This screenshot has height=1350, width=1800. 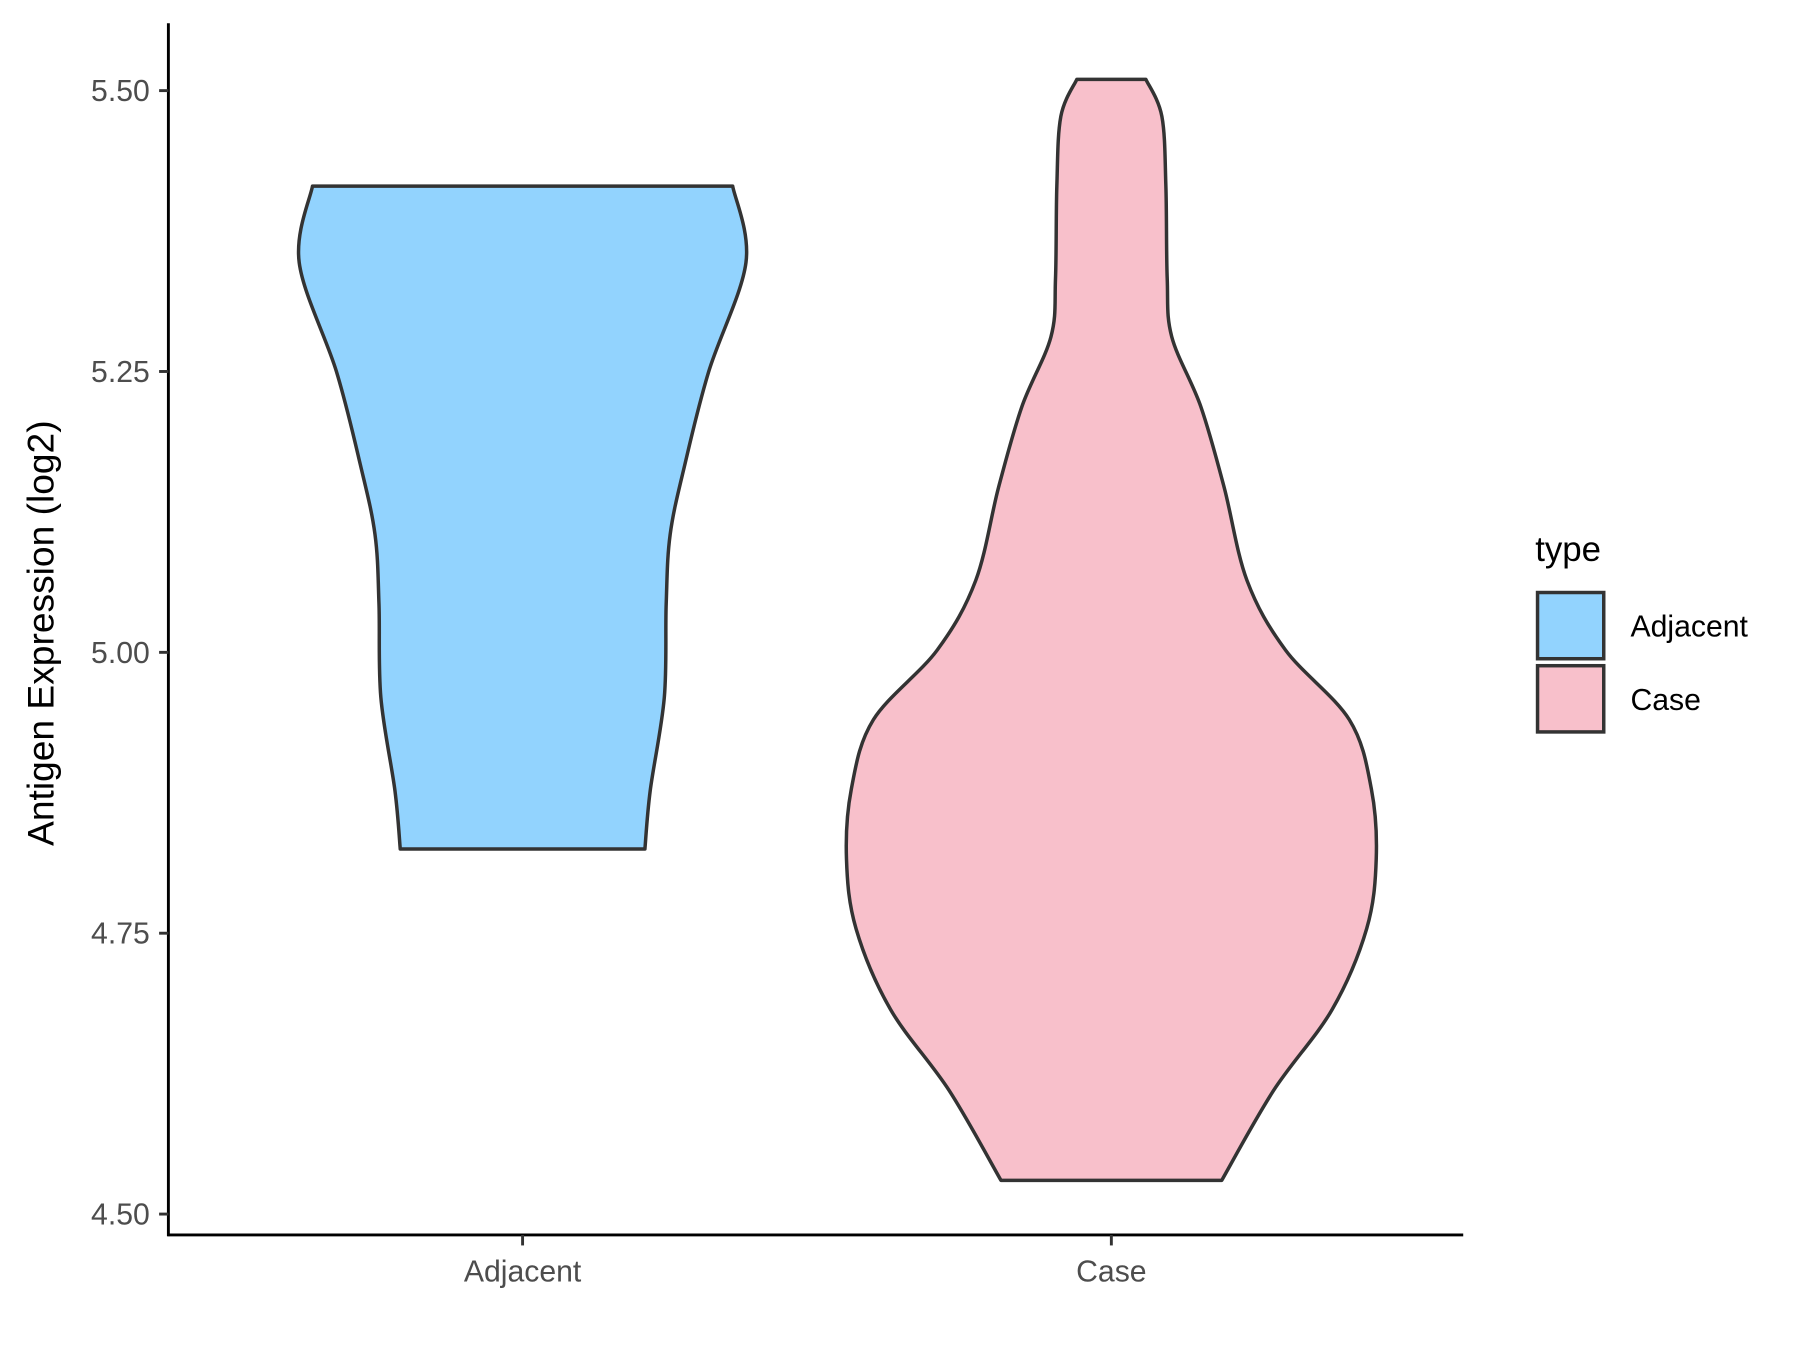 I want to click on y-tick-label: 5.00, so click(x=120, y=653).